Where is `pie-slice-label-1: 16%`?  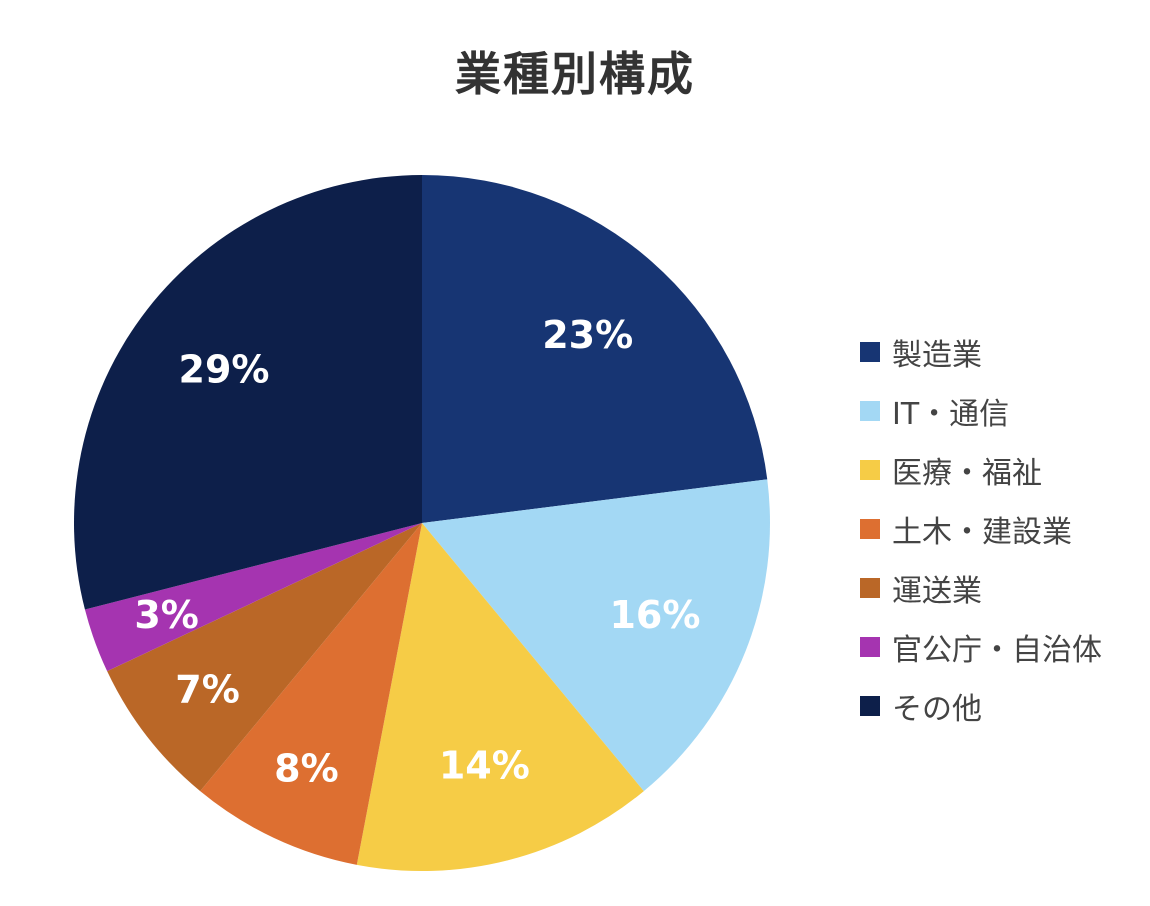 pie-slice-label-1: 16% is located at coordinates (654, 615).